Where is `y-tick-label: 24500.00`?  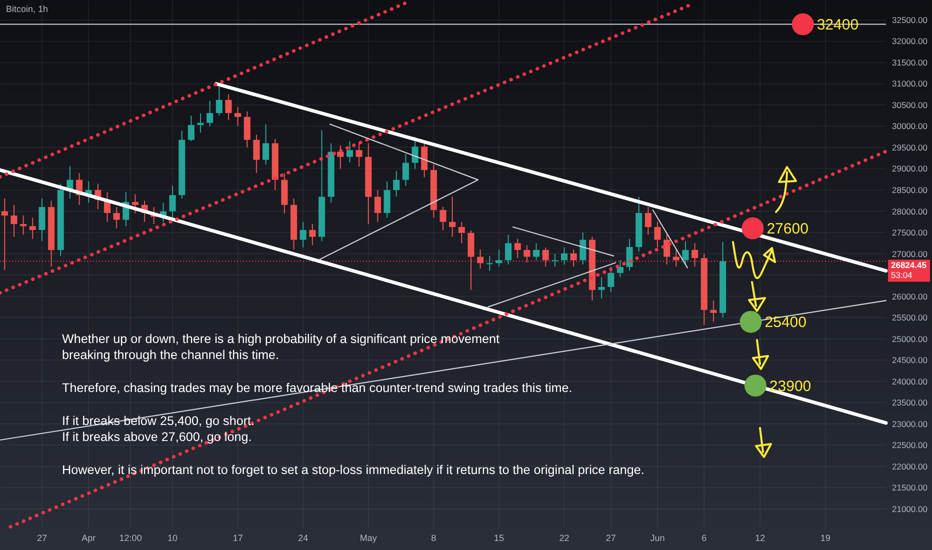 y-tick-label: 24500.00 is located at coordinates (910, 360).